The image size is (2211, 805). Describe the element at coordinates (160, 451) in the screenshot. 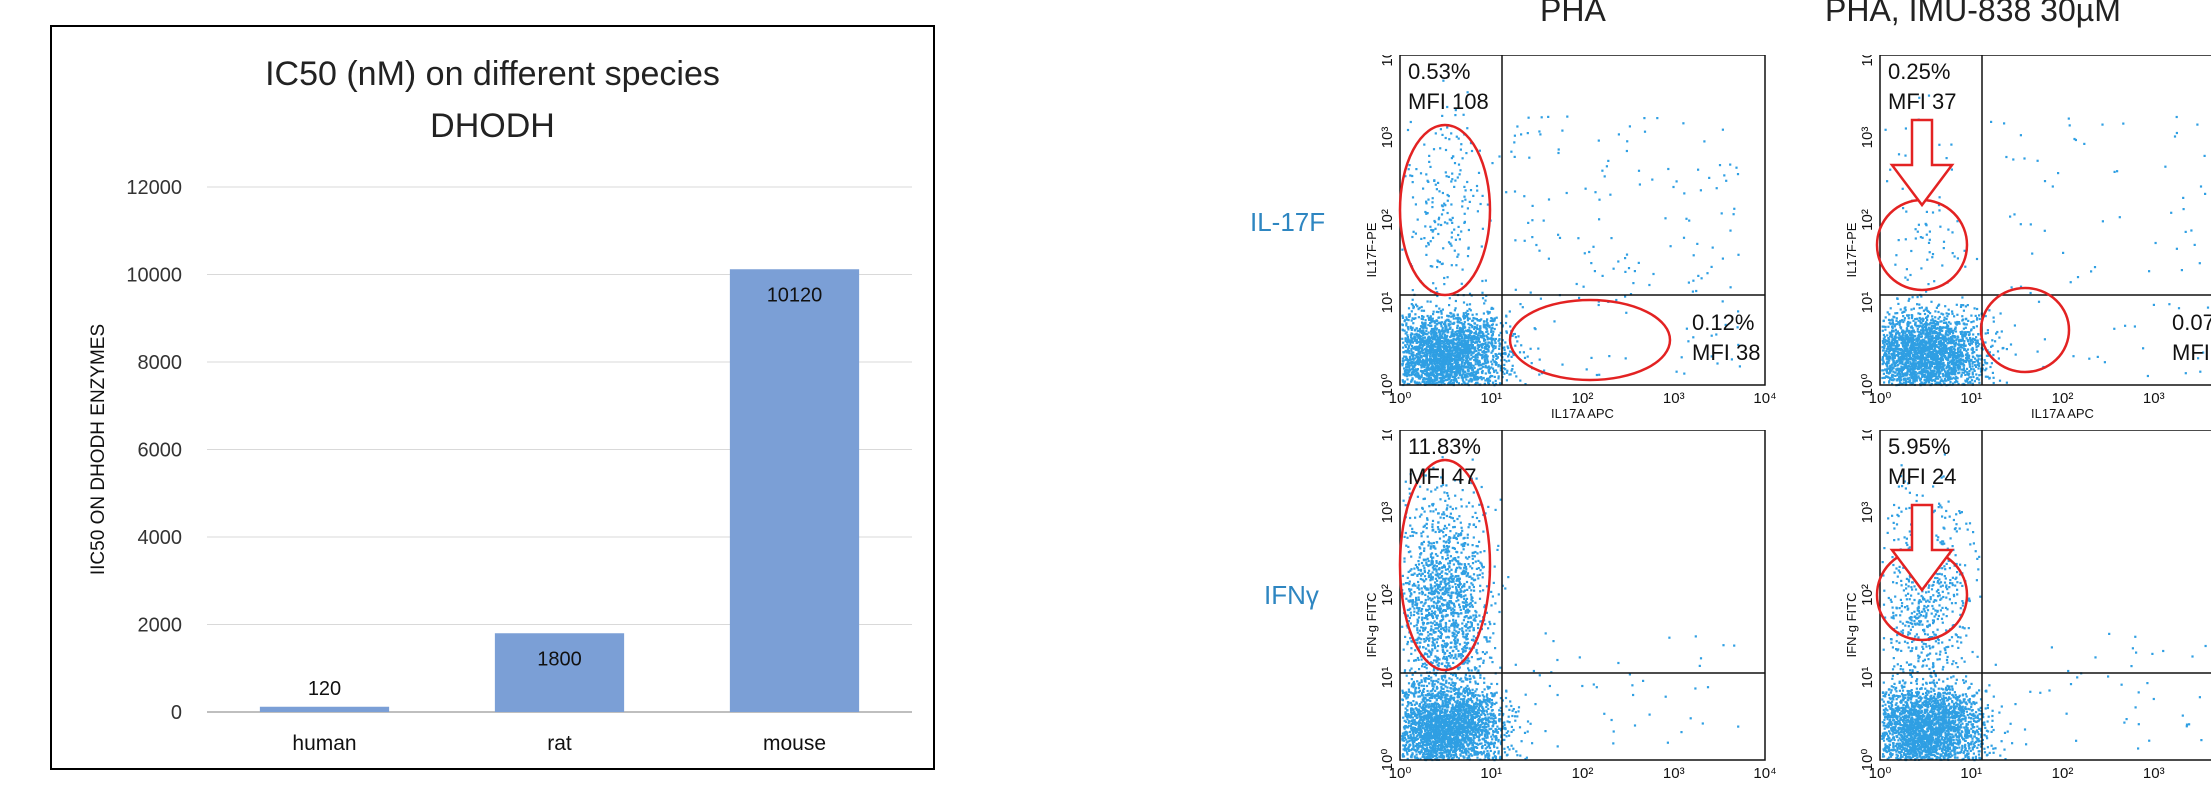

I see `y-tick-label: 6000` at that location.